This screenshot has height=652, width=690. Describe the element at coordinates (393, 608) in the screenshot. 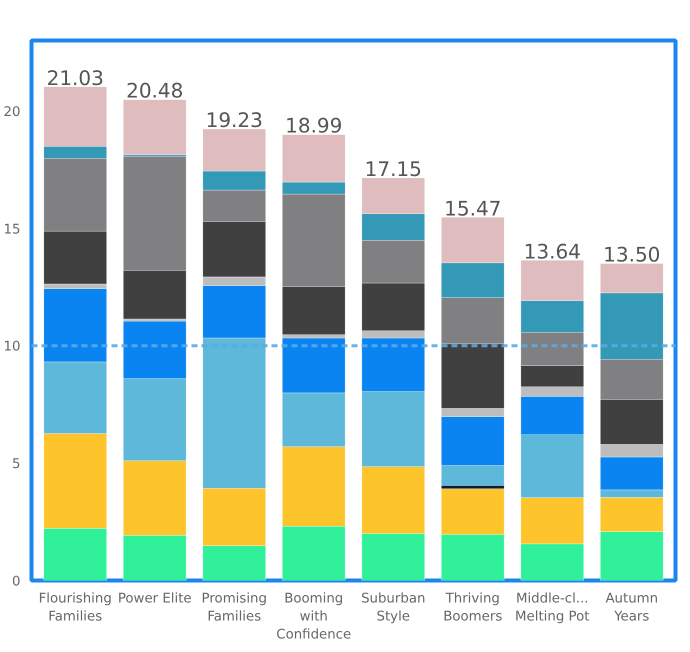

I see `x-tick-label: Suburban Style` at that location.